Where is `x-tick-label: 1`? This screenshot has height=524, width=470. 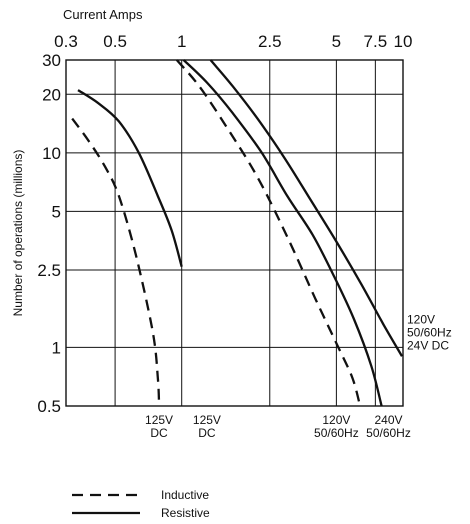
x-tick-label: 1 is located at coordinates (181, 41).